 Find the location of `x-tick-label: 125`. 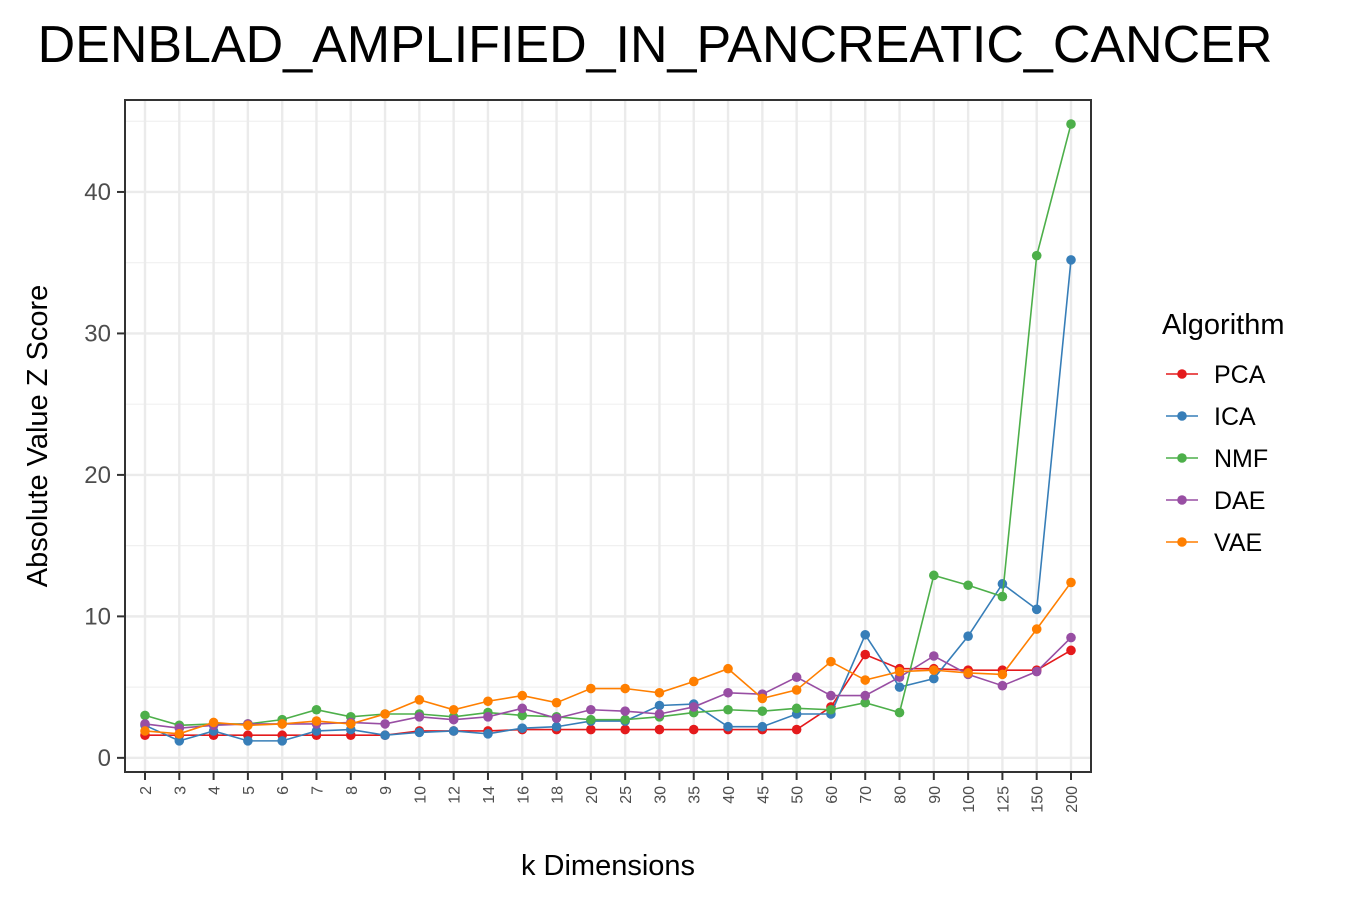

x-tick-label: 125 is located at coordinates (1003, 799).